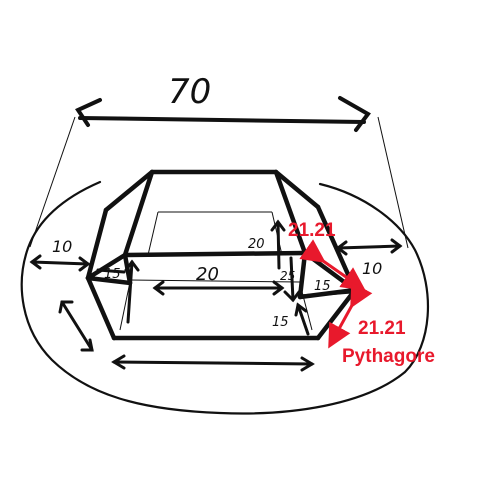 The height and width of the screenshot is (500, 495). I want to click on red-arrows, so click(336, 294).